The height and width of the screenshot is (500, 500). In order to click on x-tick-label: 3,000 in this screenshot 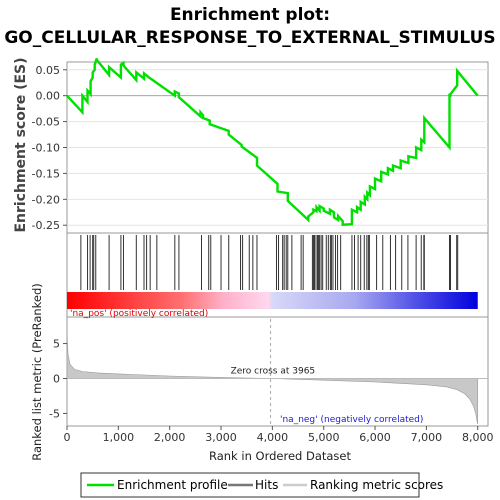, I will do `click(221, 437)`.